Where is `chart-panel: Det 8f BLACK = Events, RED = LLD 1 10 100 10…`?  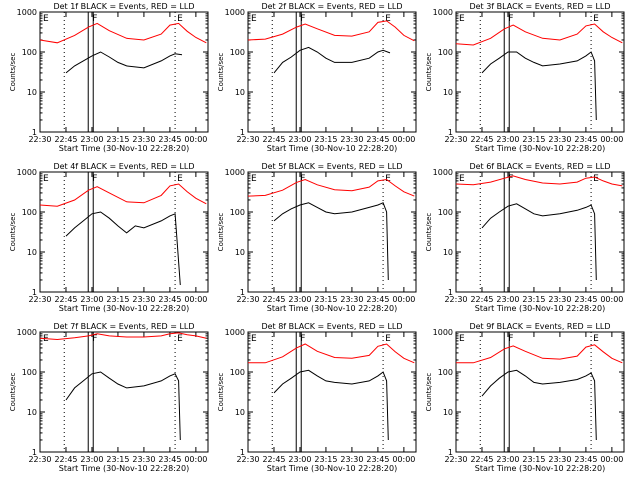
chart-panel: Det 8f BLACK = Events, RED = LLD 1 10 100 10… is located at coordinates (317, 397).